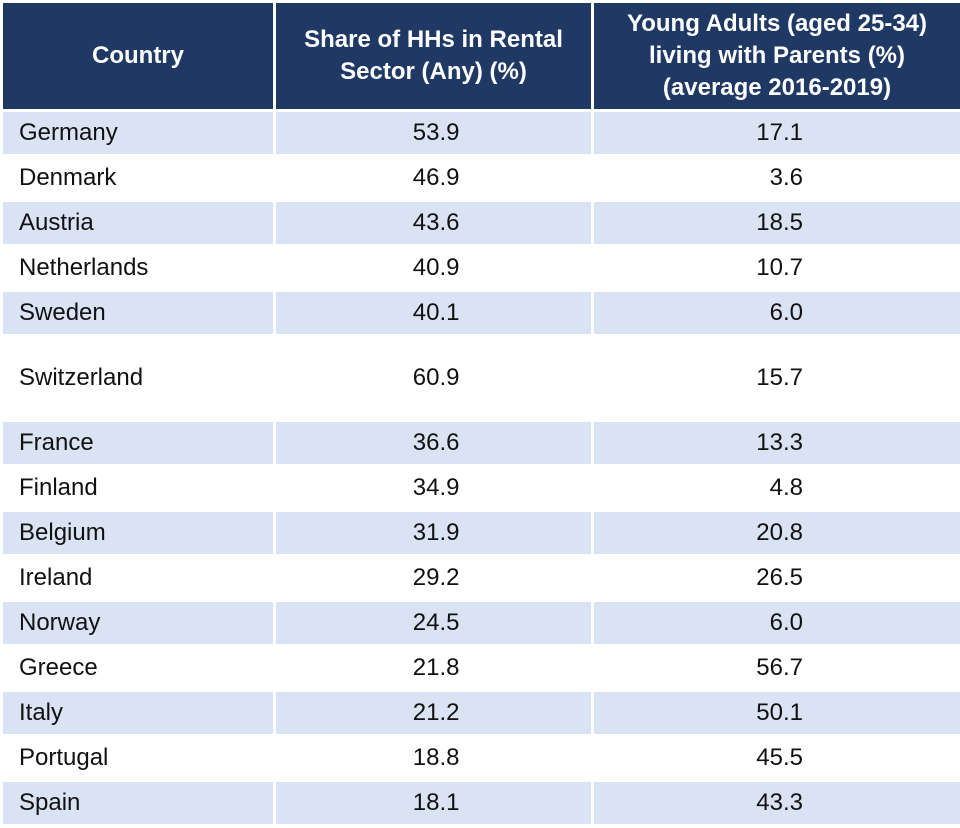 Image resolution: width=960 pixels, height=828 pixels. What do you see at coordinates (436, 622) in the screenshot?
I see `rental-share-cell: 24.5` at bounding box center [436, 622].